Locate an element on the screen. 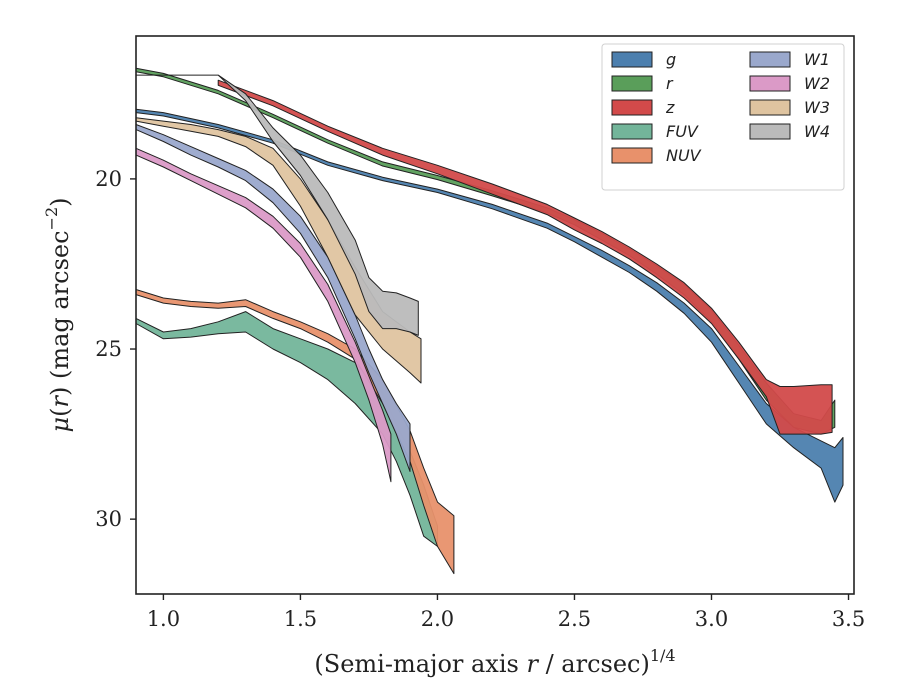 This screenshot has height=700, width=900. legend-label: W4 is located at coordinates (817, 131).